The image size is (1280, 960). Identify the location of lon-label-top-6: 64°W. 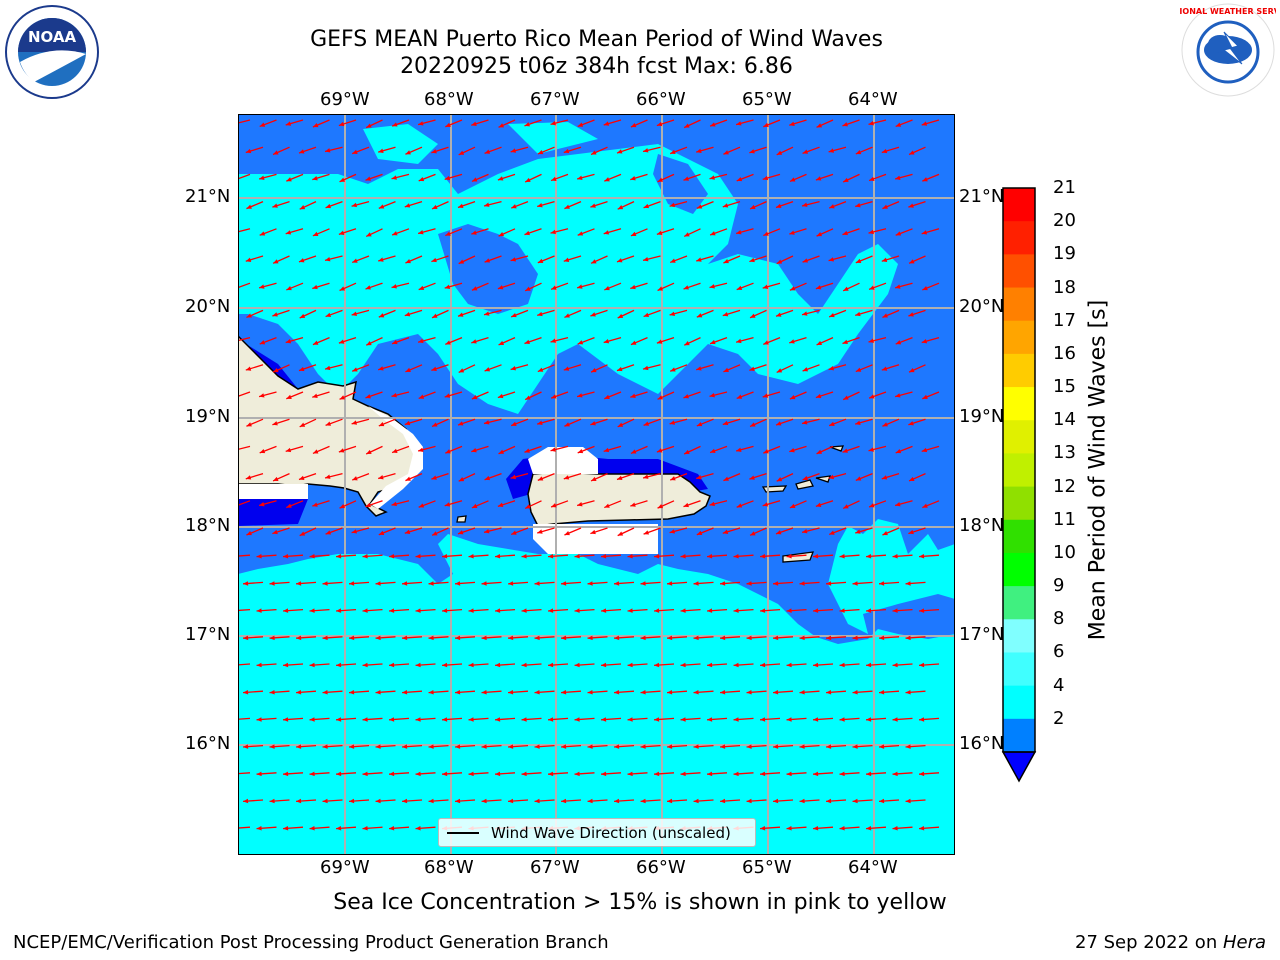
(873, 99).